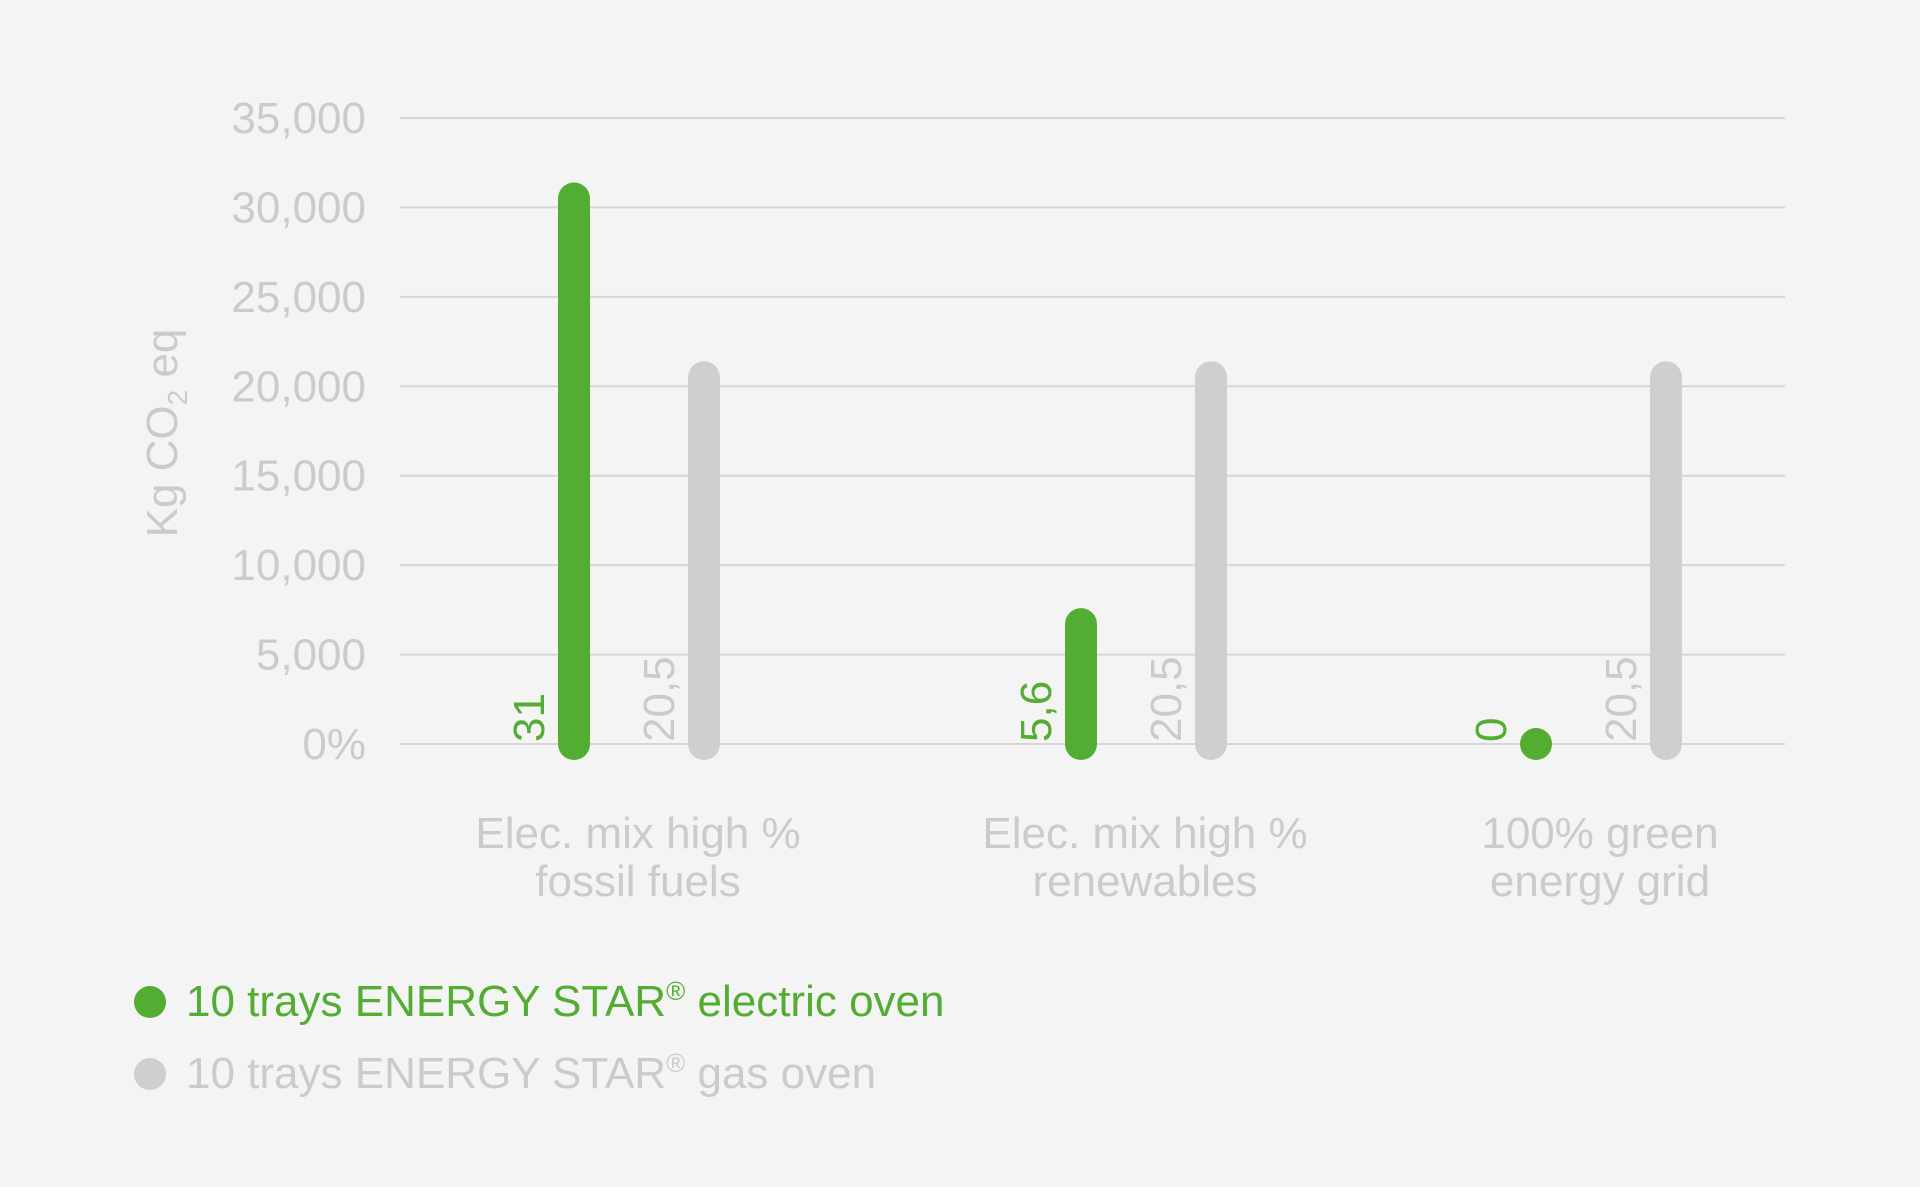 This screenshot has height=1187, width=1920. Describe the element at coordinates (334, 744) in the screenshot. I see `y-tick-label-0: 0%` at that location.